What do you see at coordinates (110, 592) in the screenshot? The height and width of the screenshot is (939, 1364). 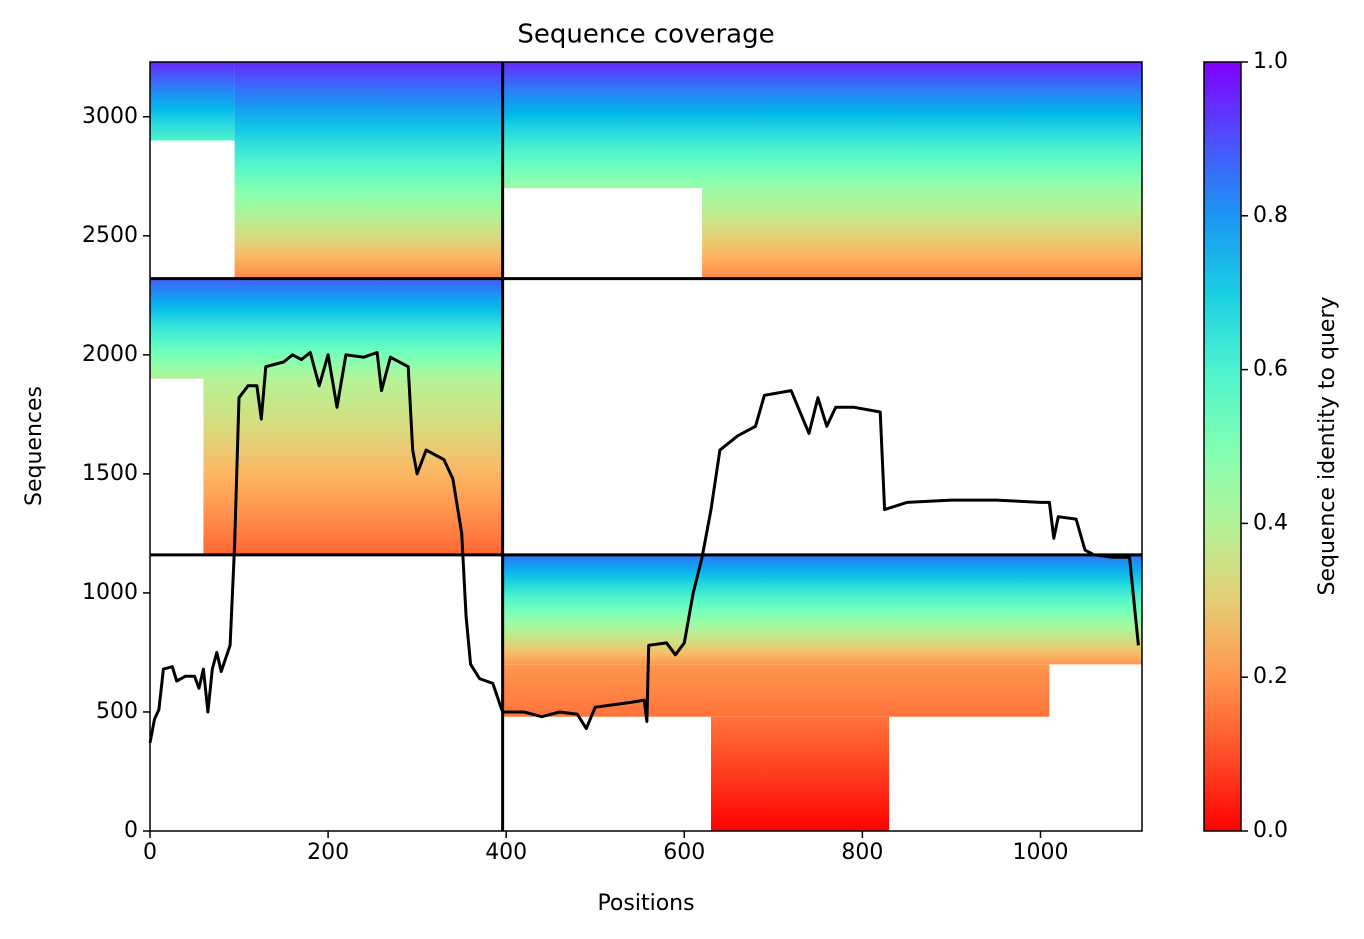 I see `y-tick-label: 1000` at bounding box center [110, 592].